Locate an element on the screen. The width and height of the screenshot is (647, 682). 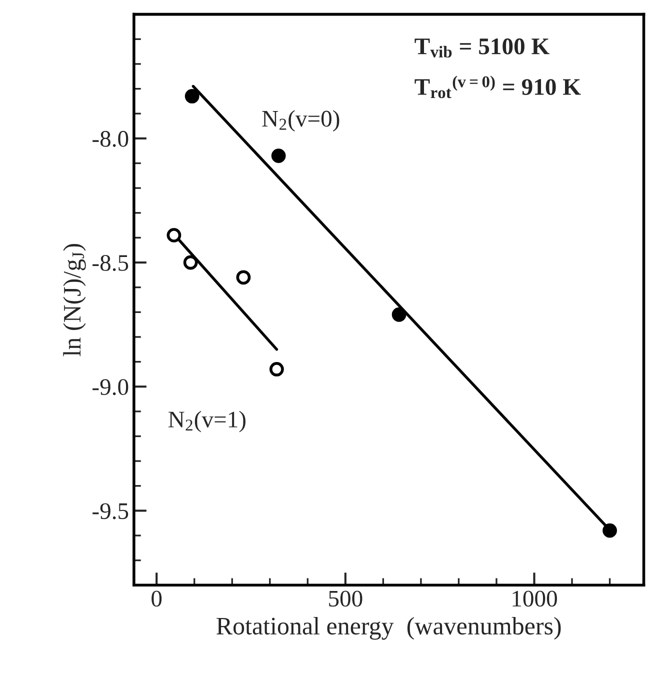
x-tick-label: 500 is located at coordinates (345, 598).